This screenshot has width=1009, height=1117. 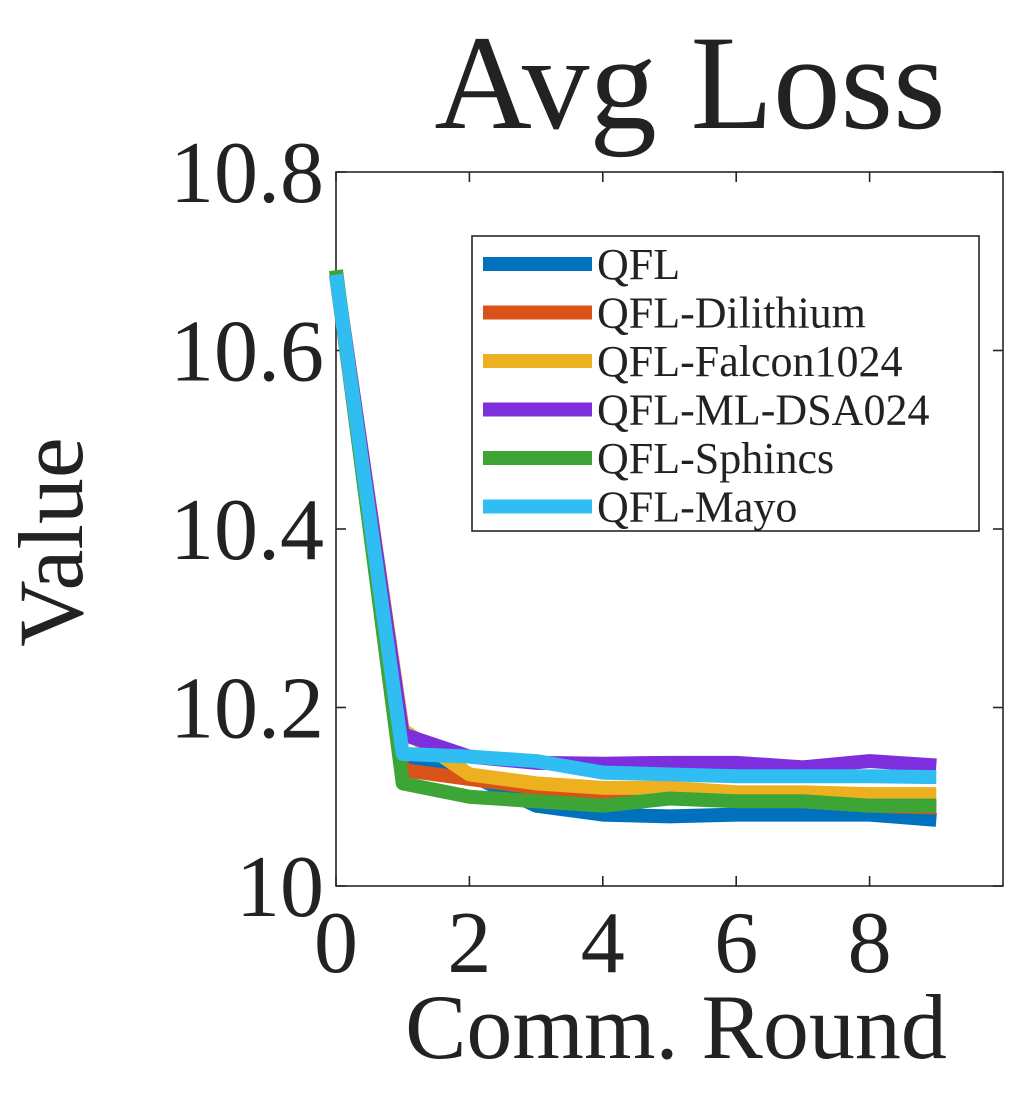 I want to click on legend-label-qfl-falcon1024: QFL-Falcon1024, so click(x=750, y=361).